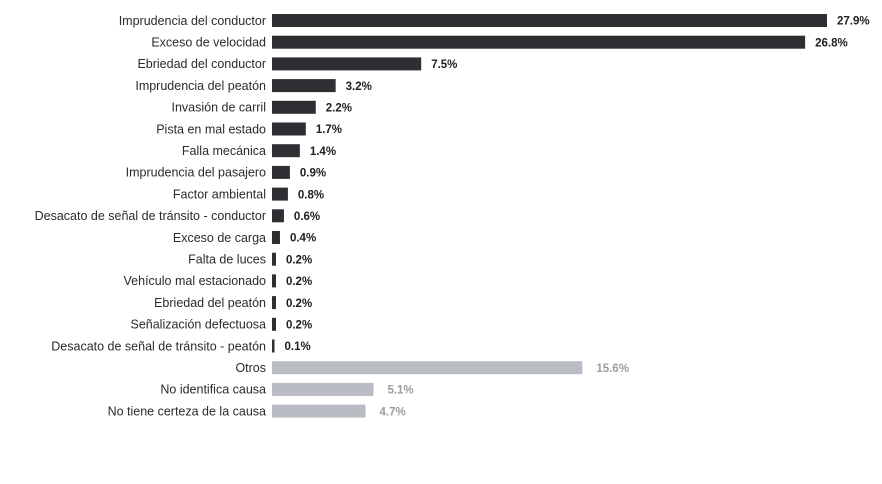  Describe the element at coordinates (299, 304) in the screenshot. I see `value-label-ebriedad-del-peaton: 0.2%` at that location.